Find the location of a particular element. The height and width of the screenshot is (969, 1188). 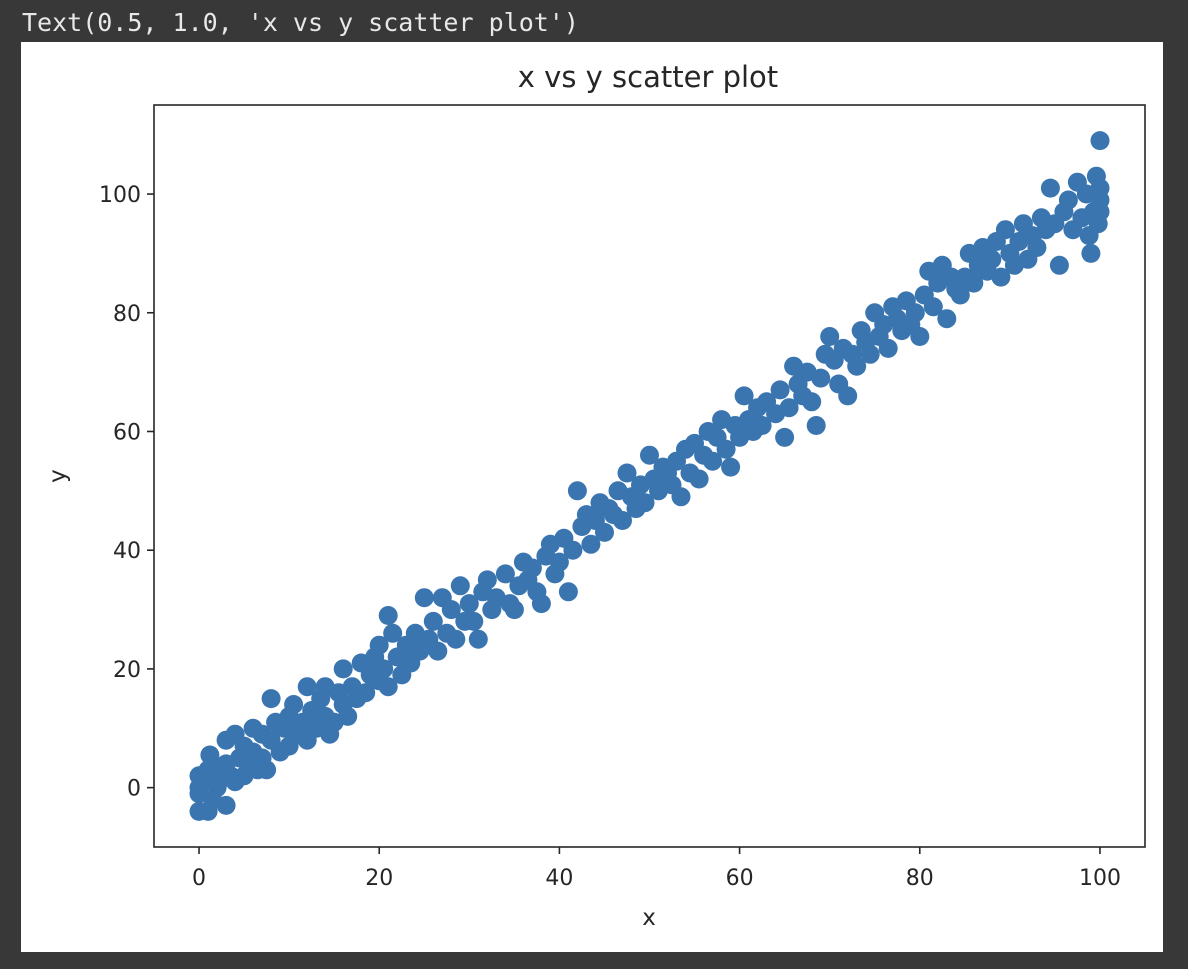

x-tick-label: 100 is located at coordinates (1100, 878).